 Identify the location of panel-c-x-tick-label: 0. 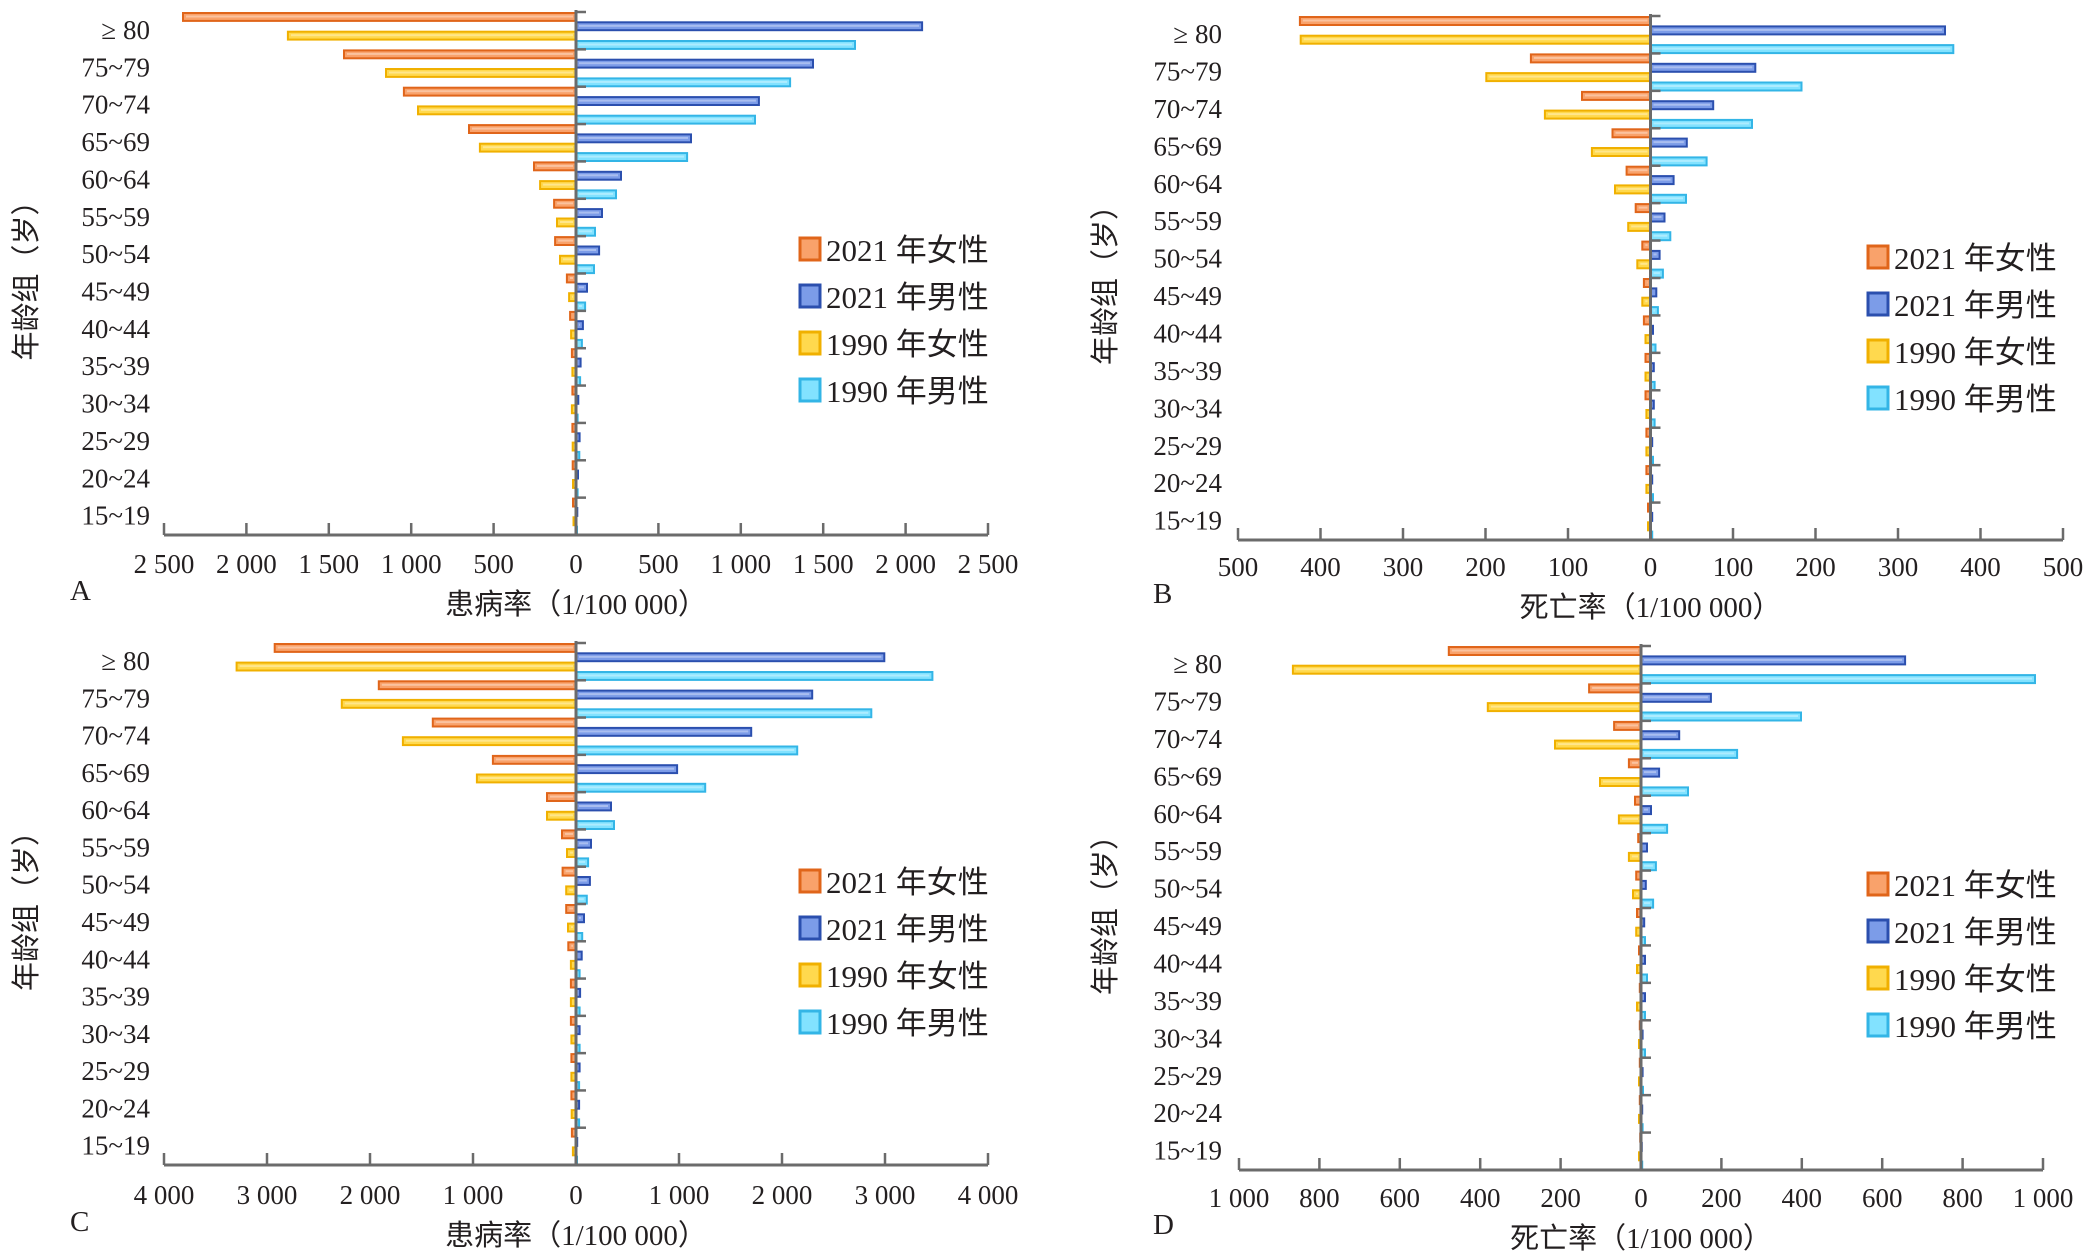
(576, 1195).